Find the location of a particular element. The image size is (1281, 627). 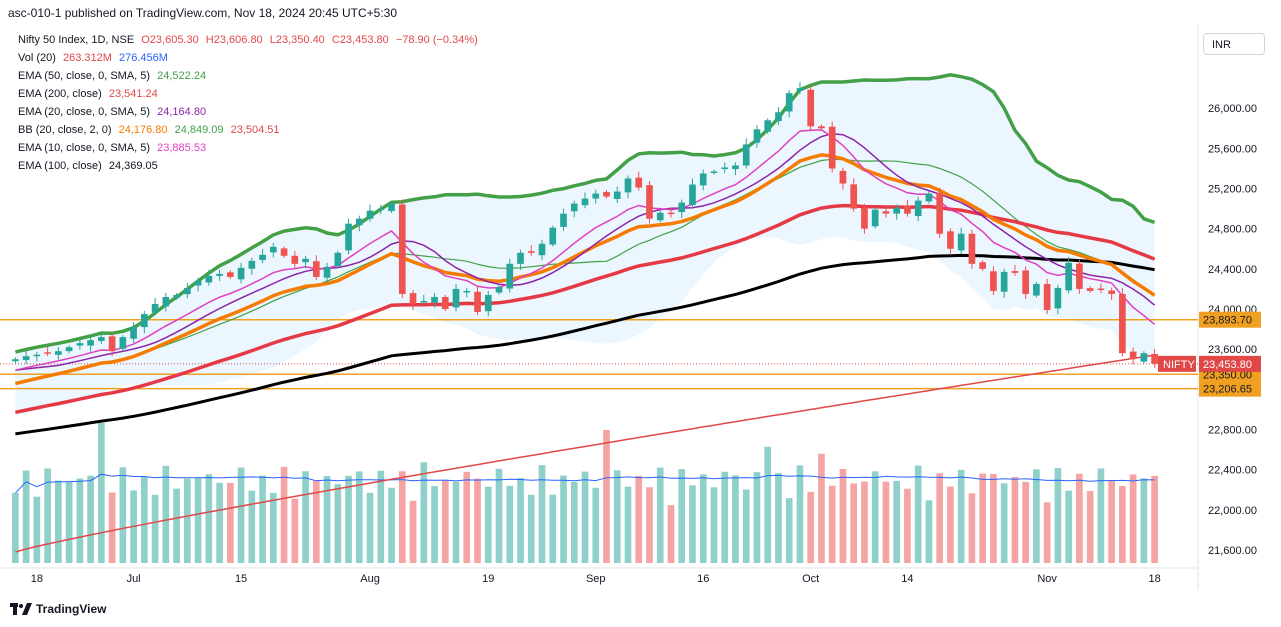

legend-symbol: Nifty 50 Index, 1D, NSE is located at coordinates (76, 40).